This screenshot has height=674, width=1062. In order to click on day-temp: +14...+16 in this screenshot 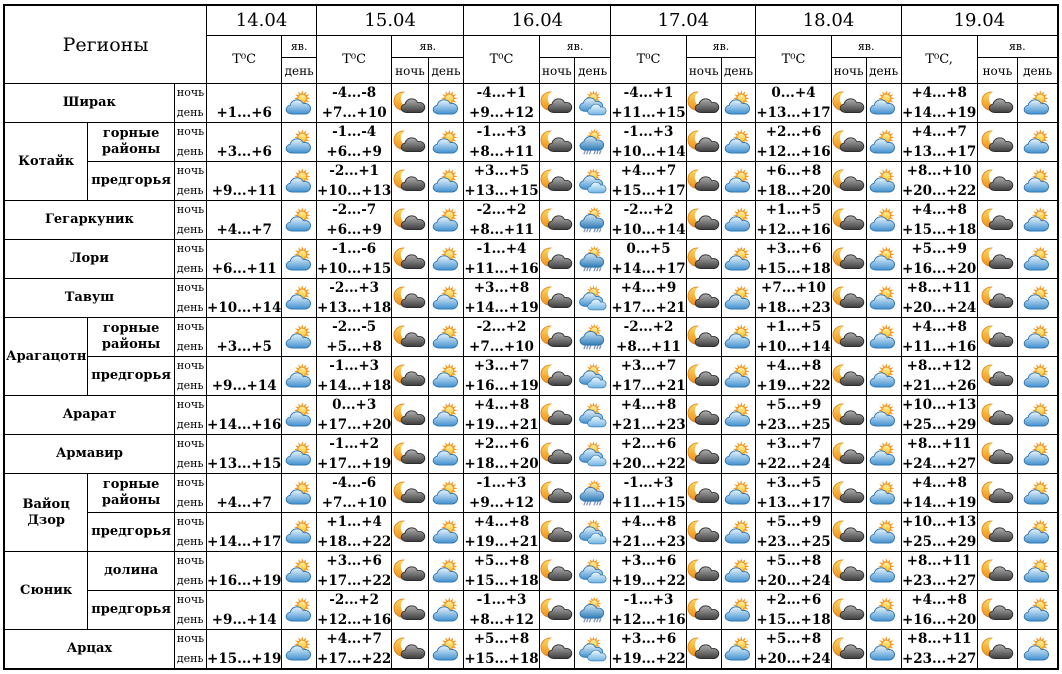, I will do `click(244, 425)`.